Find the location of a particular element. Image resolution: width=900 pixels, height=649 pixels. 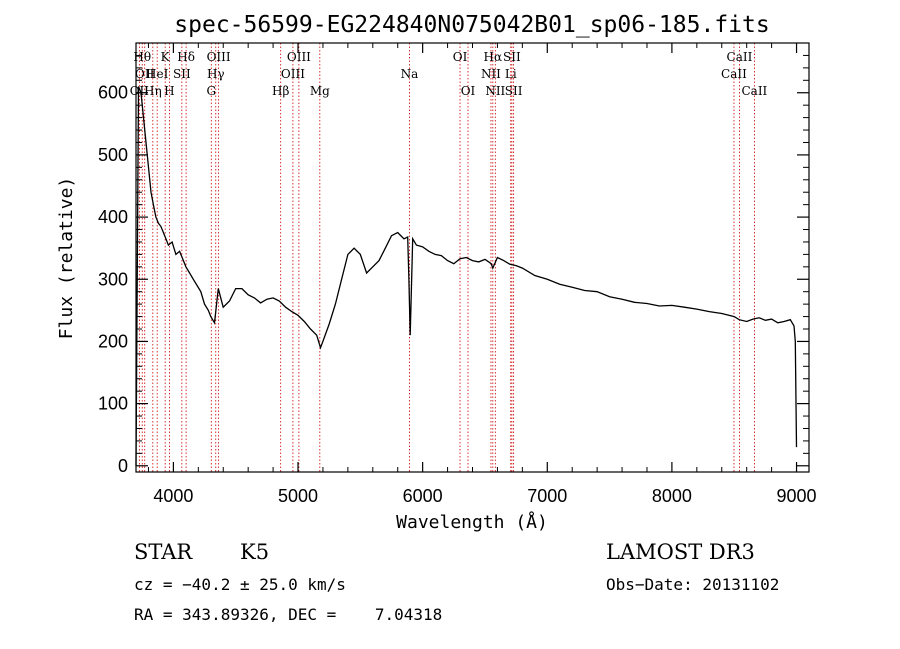

object-class: STAR is located at coordinates (163, 552).